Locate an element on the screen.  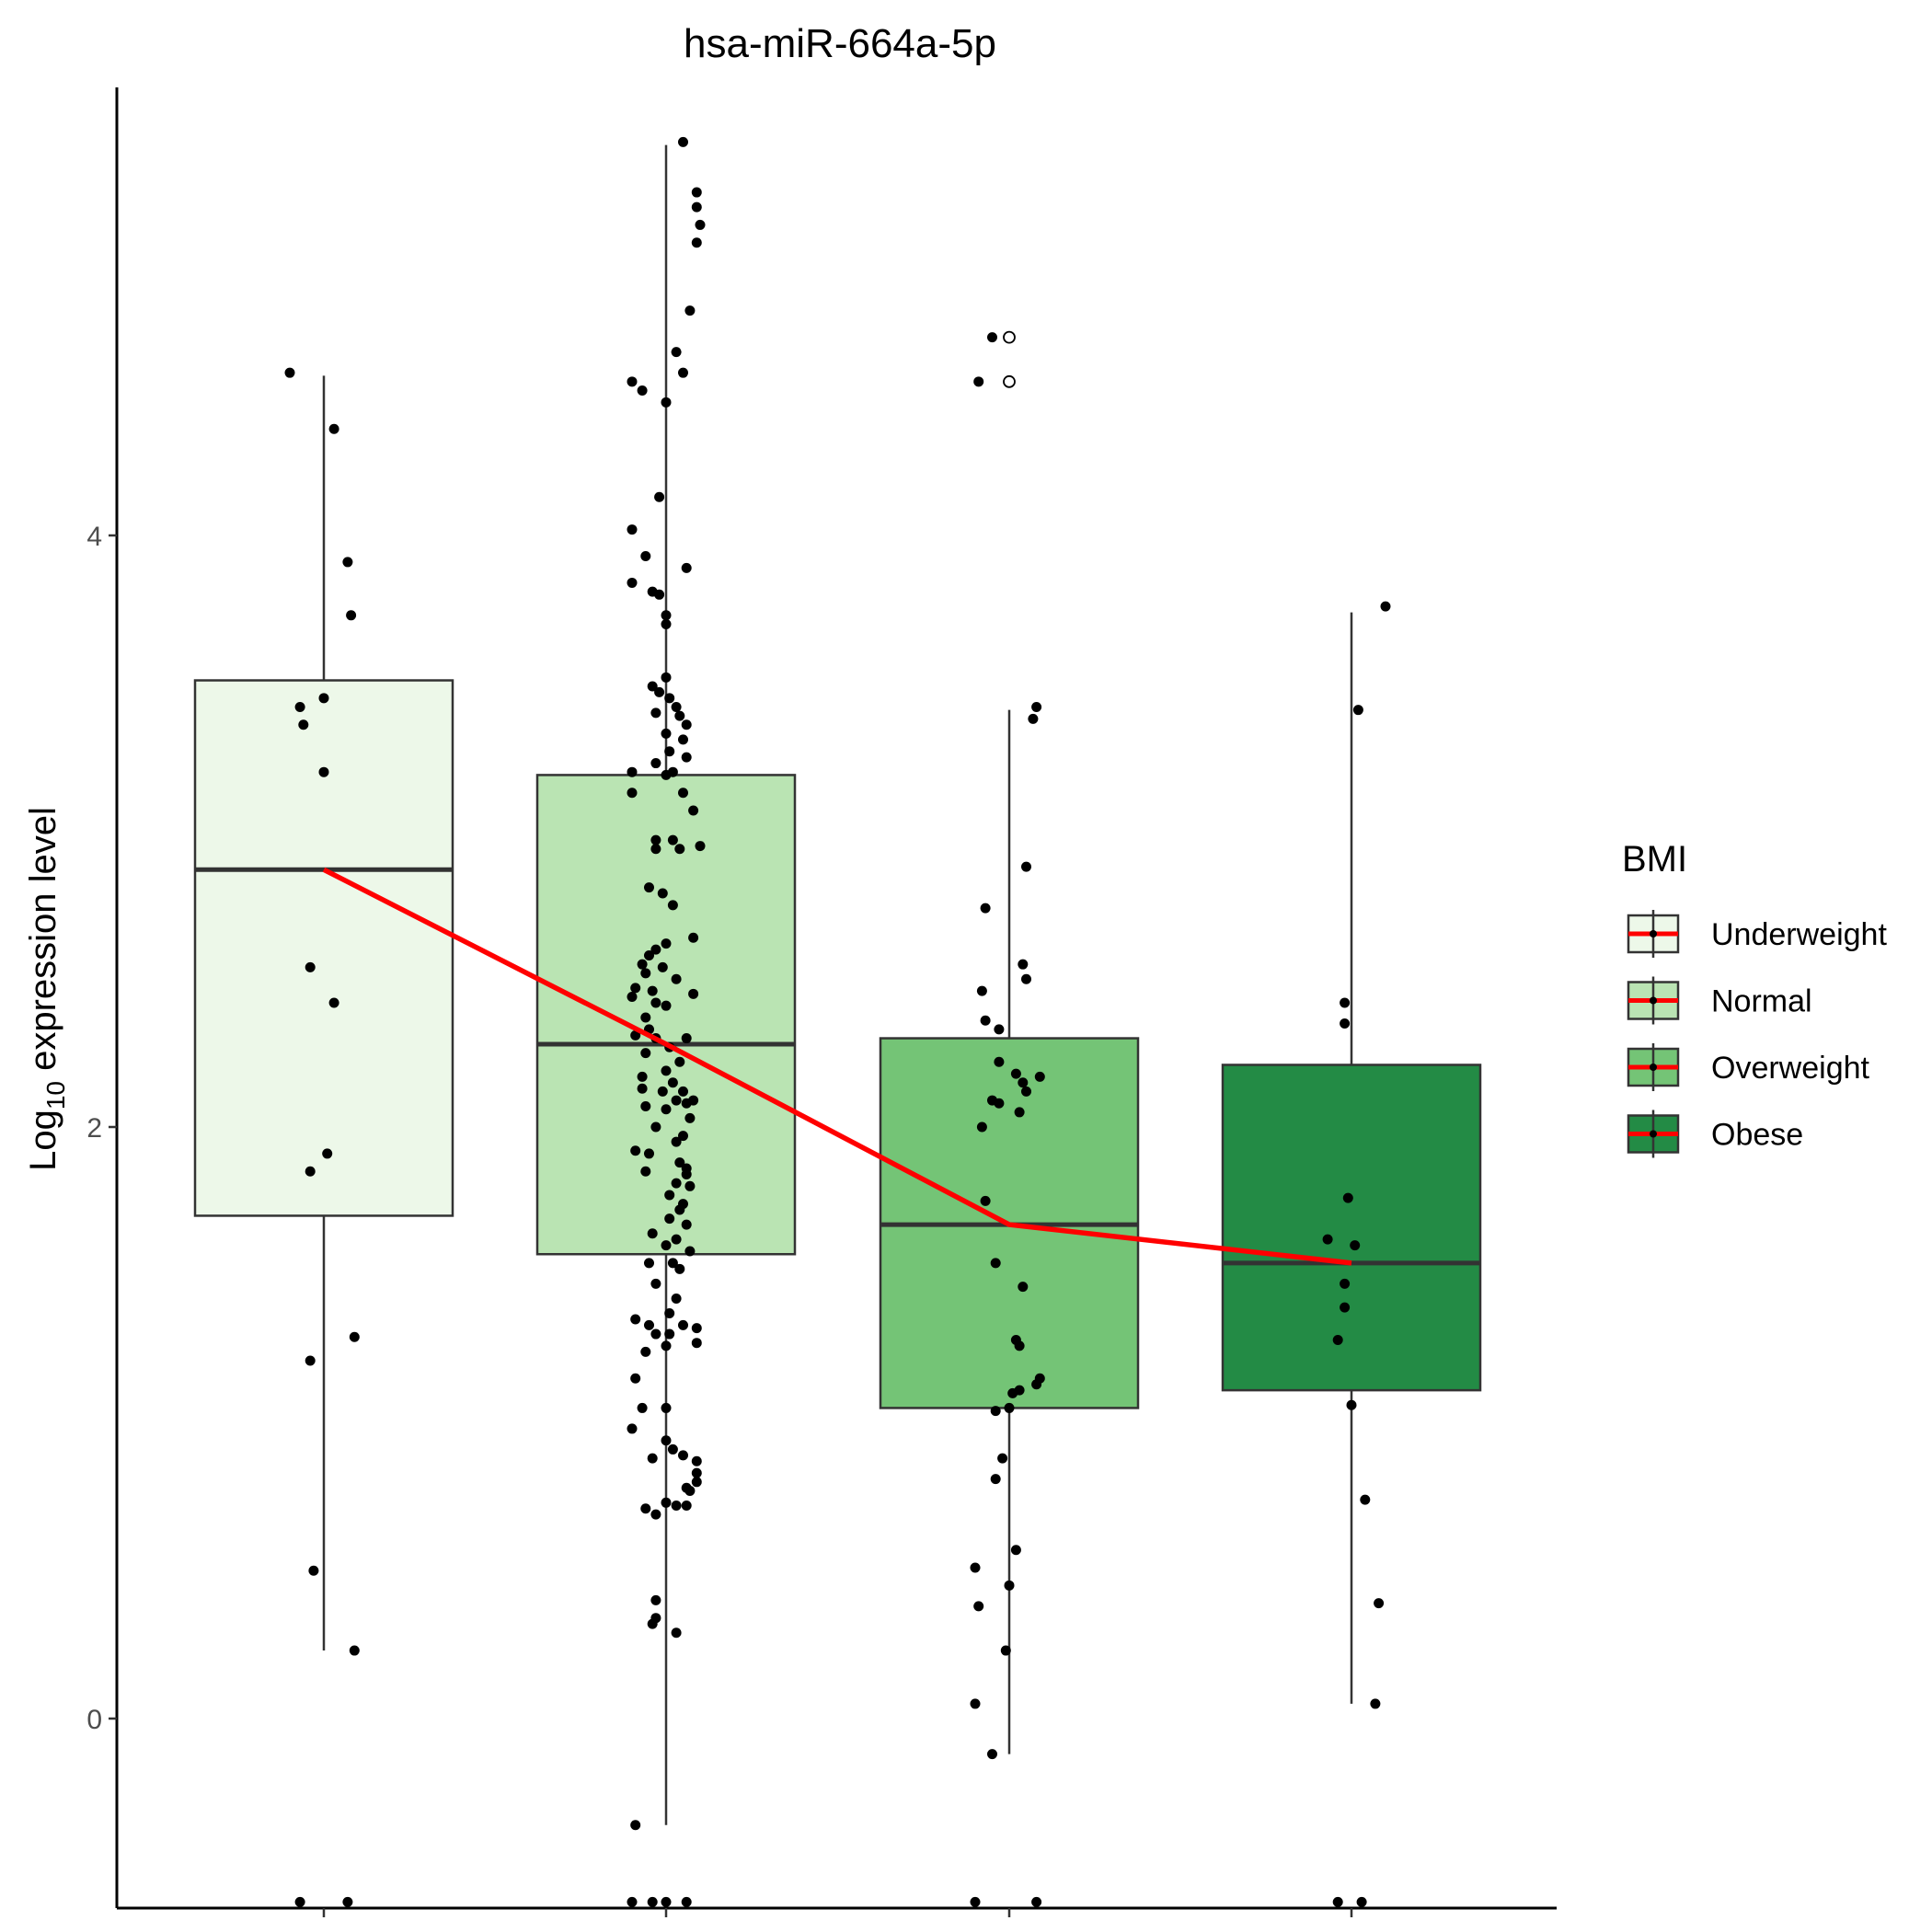
legend-label: Overweight is located at coordinates (1790, 1068).